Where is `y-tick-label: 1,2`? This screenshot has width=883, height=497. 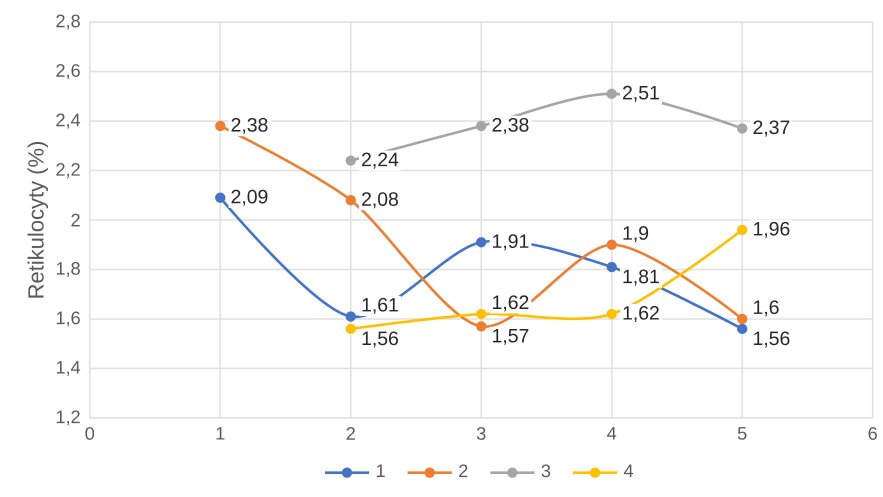
y-tick-label: 1,2 is located at coordinates (68, 418).